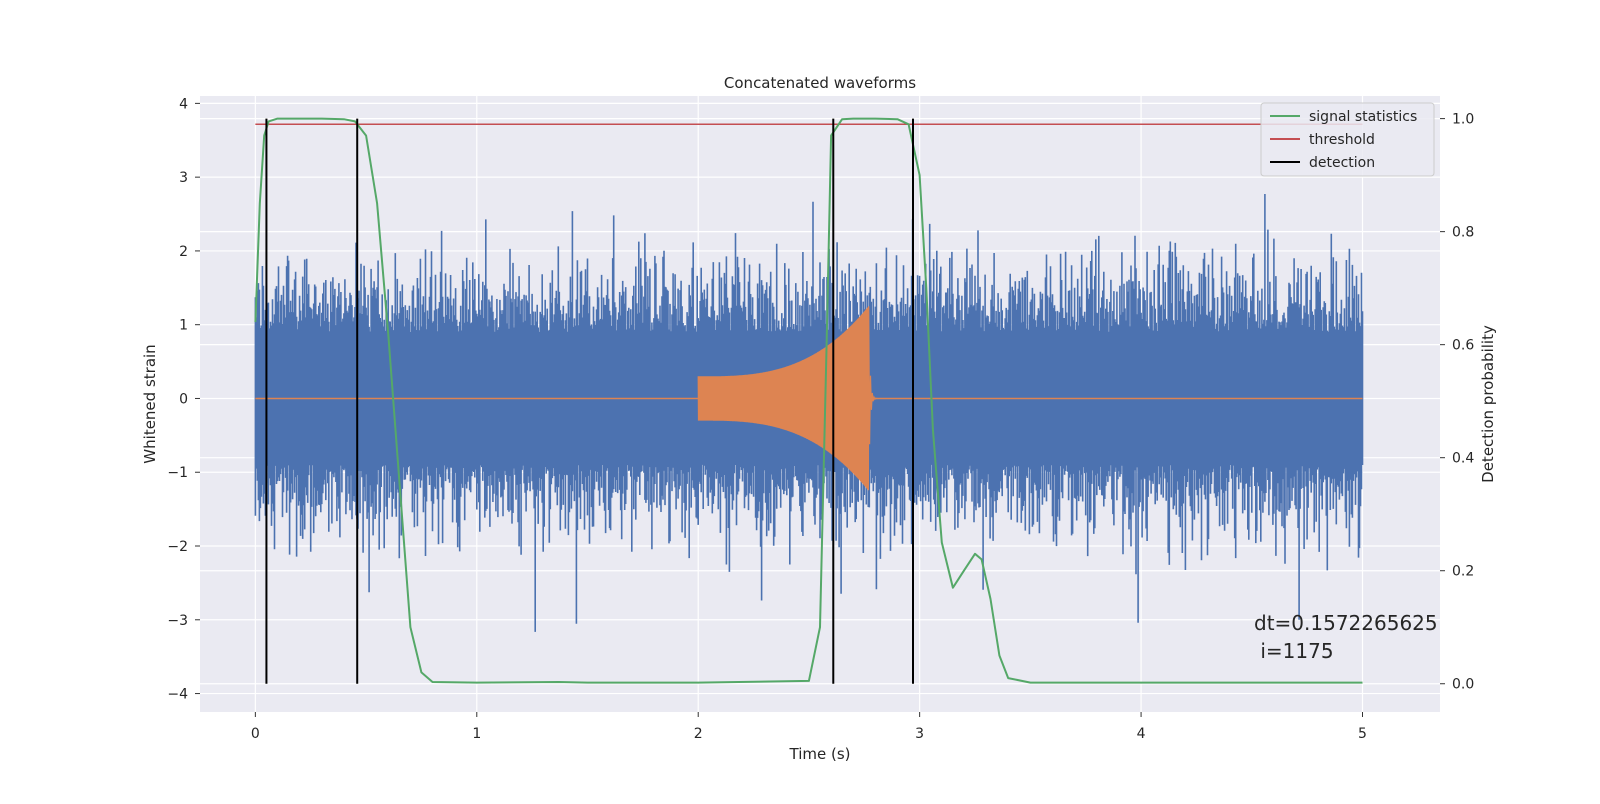 The image size is (1600, 804). Describe the element at coordinates (820, 754) in the screenshot. I see `x-axis-label: Time (s)` at that location.